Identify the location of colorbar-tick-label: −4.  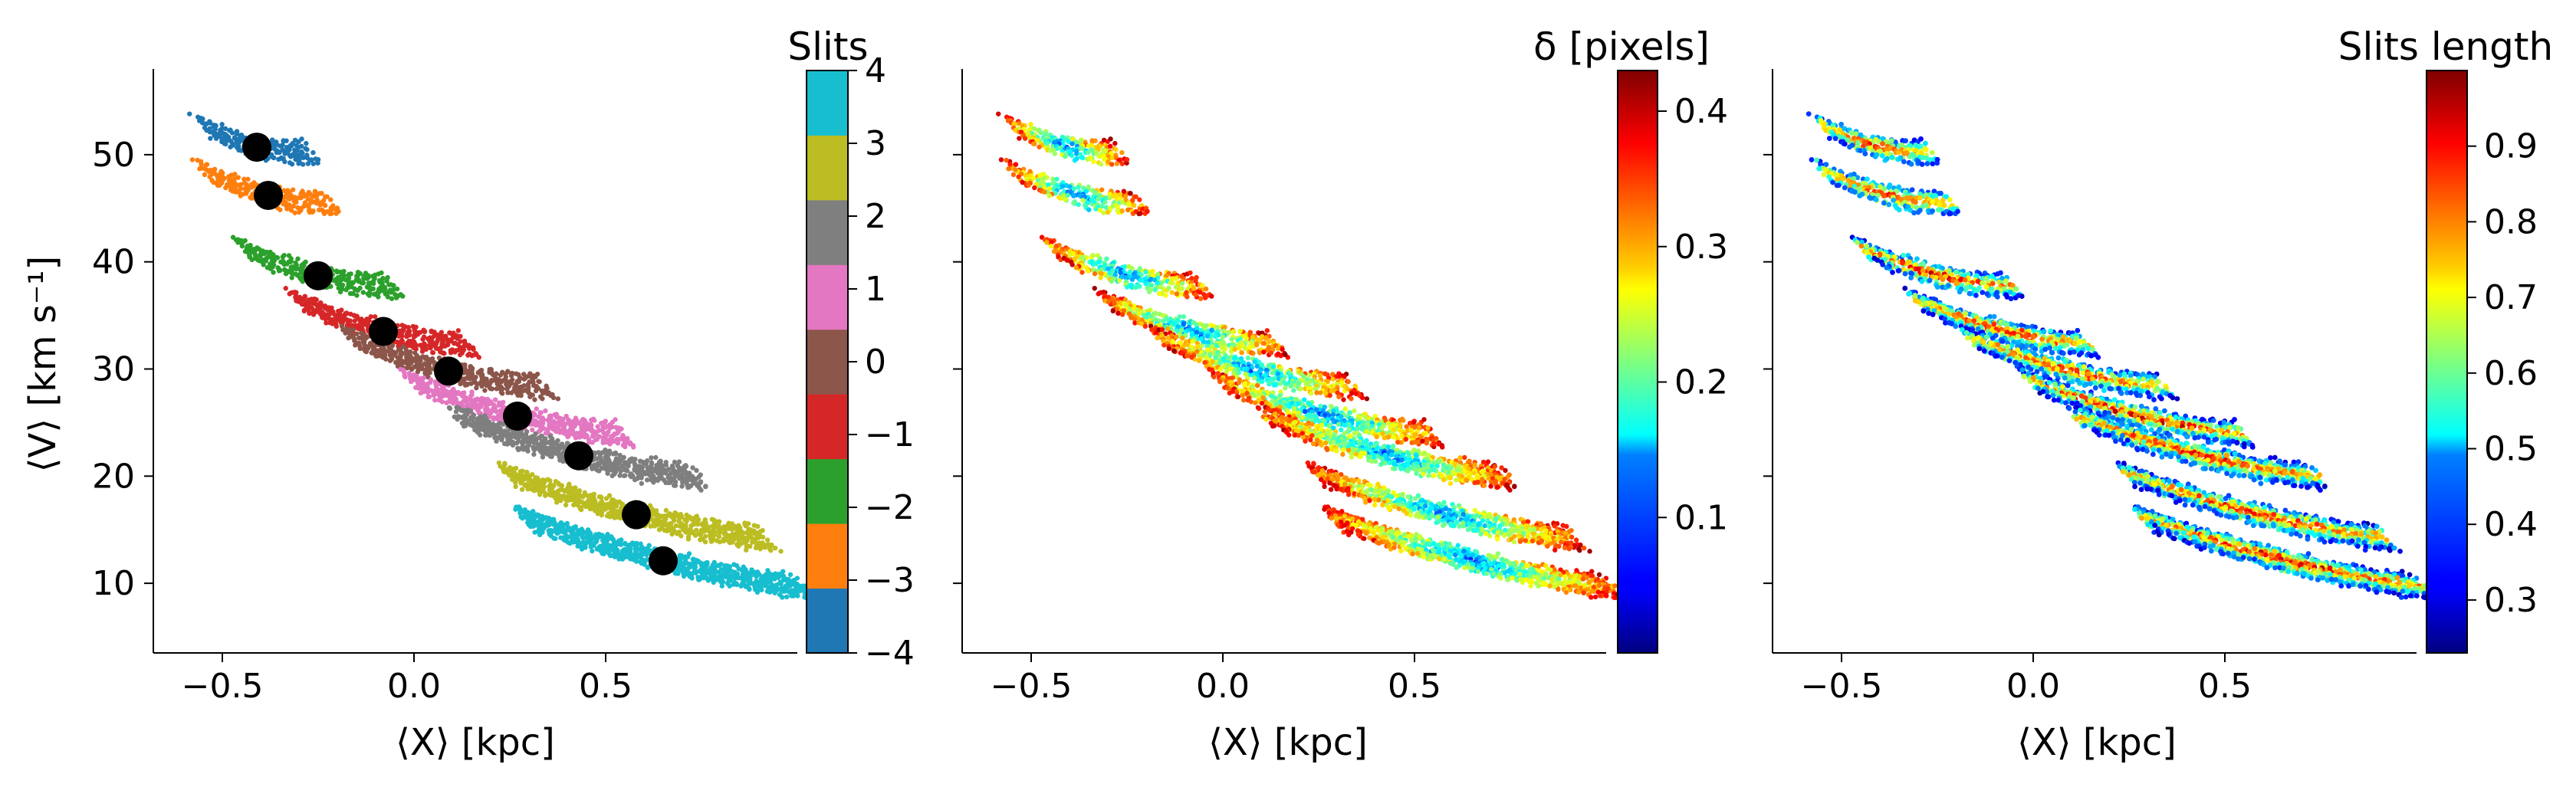
(890, 653).